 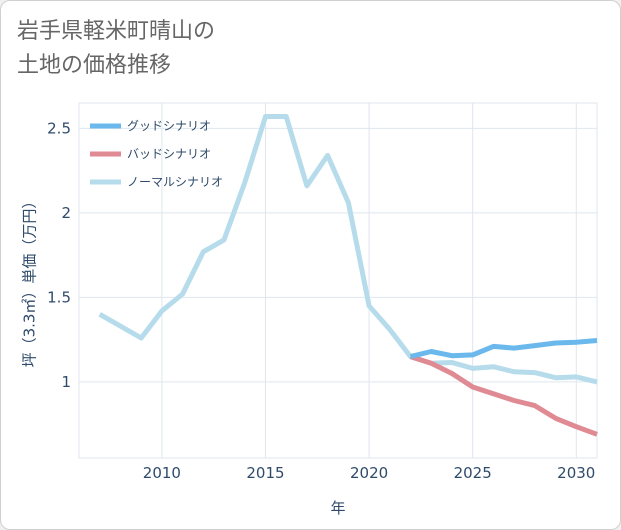 What do you see at coordinates (94, 65) in the screenshot?
I see `chart-title-line2: 土地の価格推移` at bounding box center [94, 65].